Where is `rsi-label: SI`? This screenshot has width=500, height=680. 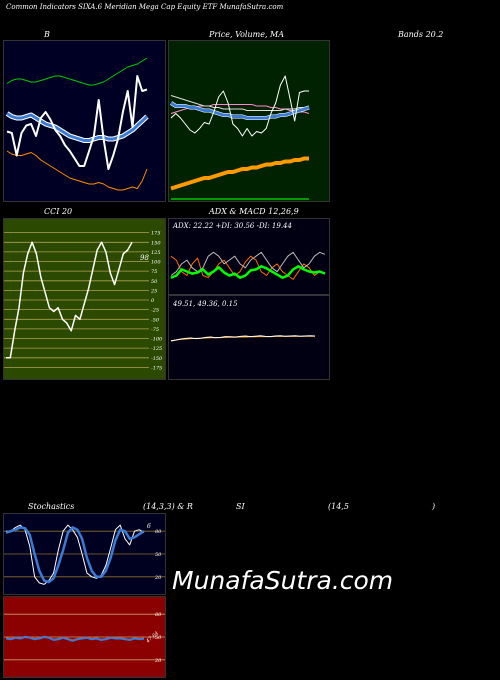
rsi-label: SI is located at coordinates (240, 506).